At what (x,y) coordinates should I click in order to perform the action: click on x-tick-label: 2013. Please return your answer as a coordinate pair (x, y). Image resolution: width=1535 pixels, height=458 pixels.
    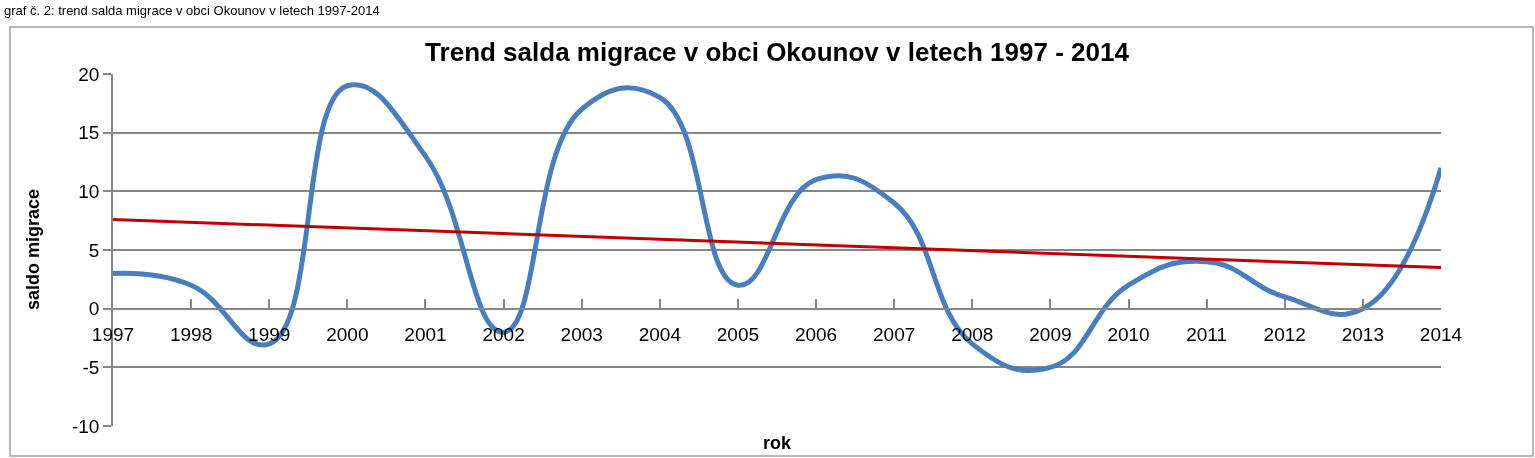
    Looking at the image, I should click on (1363, 335).